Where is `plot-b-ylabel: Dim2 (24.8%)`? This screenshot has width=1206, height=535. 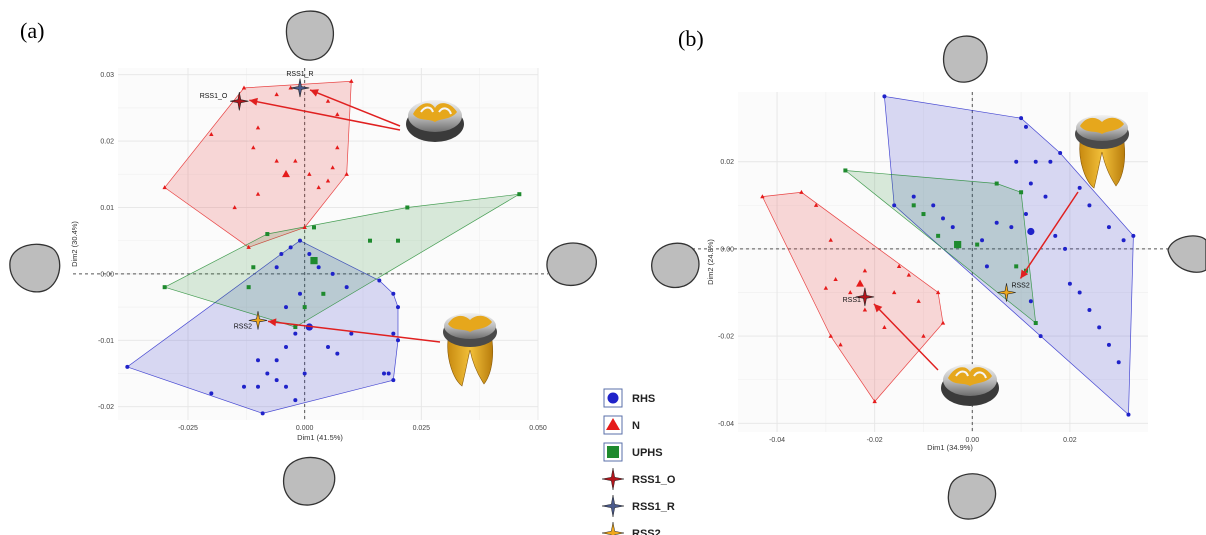 plot-b-ylabel: Dim2 (24.8%) is located at coordinates (710, 262).